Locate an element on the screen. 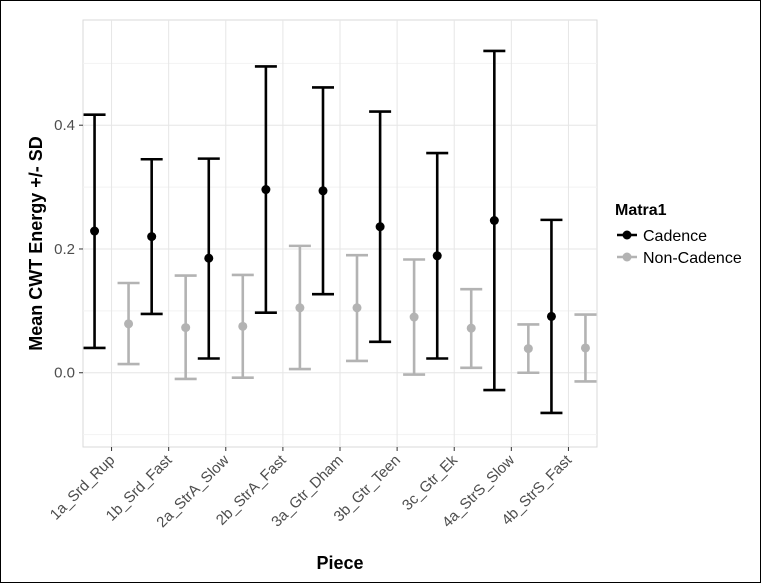 This screenshot has height=585, width=763. y-tick-label: 0.4 is located at coordinates (64, 125).